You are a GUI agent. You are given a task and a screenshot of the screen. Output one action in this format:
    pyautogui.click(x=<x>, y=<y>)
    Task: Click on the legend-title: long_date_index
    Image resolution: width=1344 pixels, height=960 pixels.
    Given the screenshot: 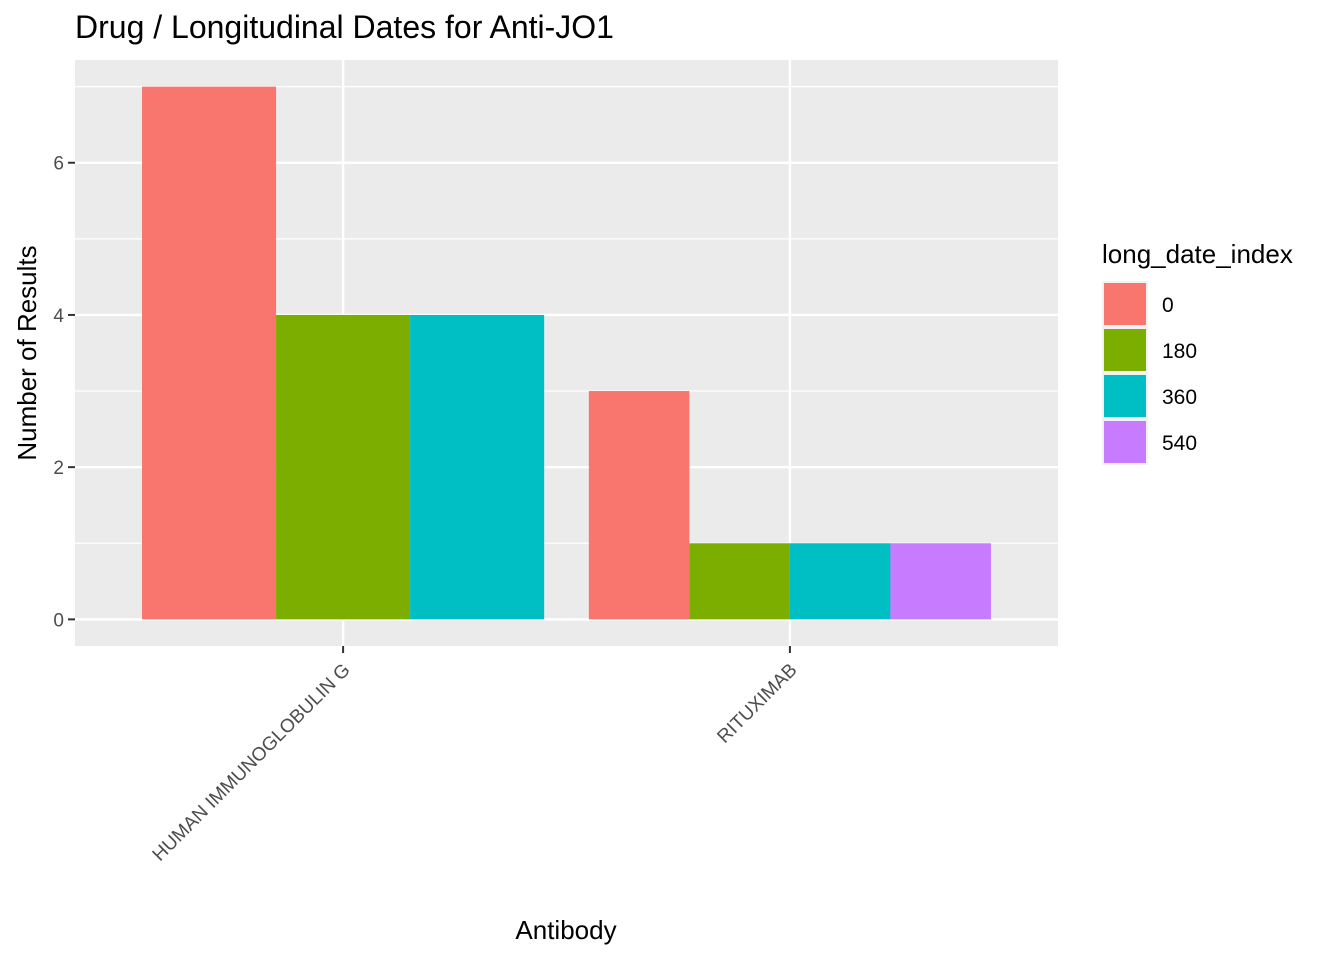 What is the action you would take?
    pyautogui.click(x=1197, y=254)
    